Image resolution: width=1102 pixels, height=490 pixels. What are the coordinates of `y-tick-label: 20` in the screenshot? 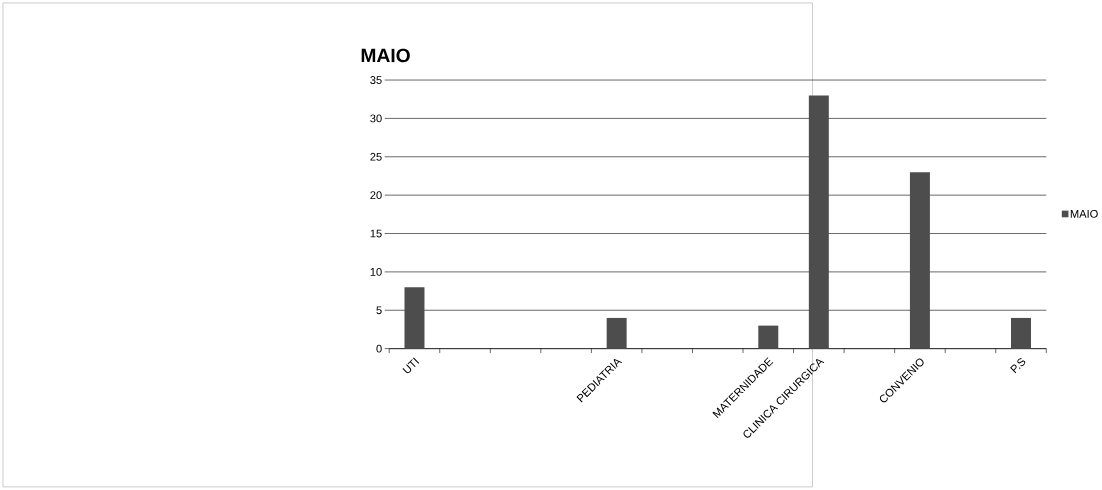 It's located at (376, 195).